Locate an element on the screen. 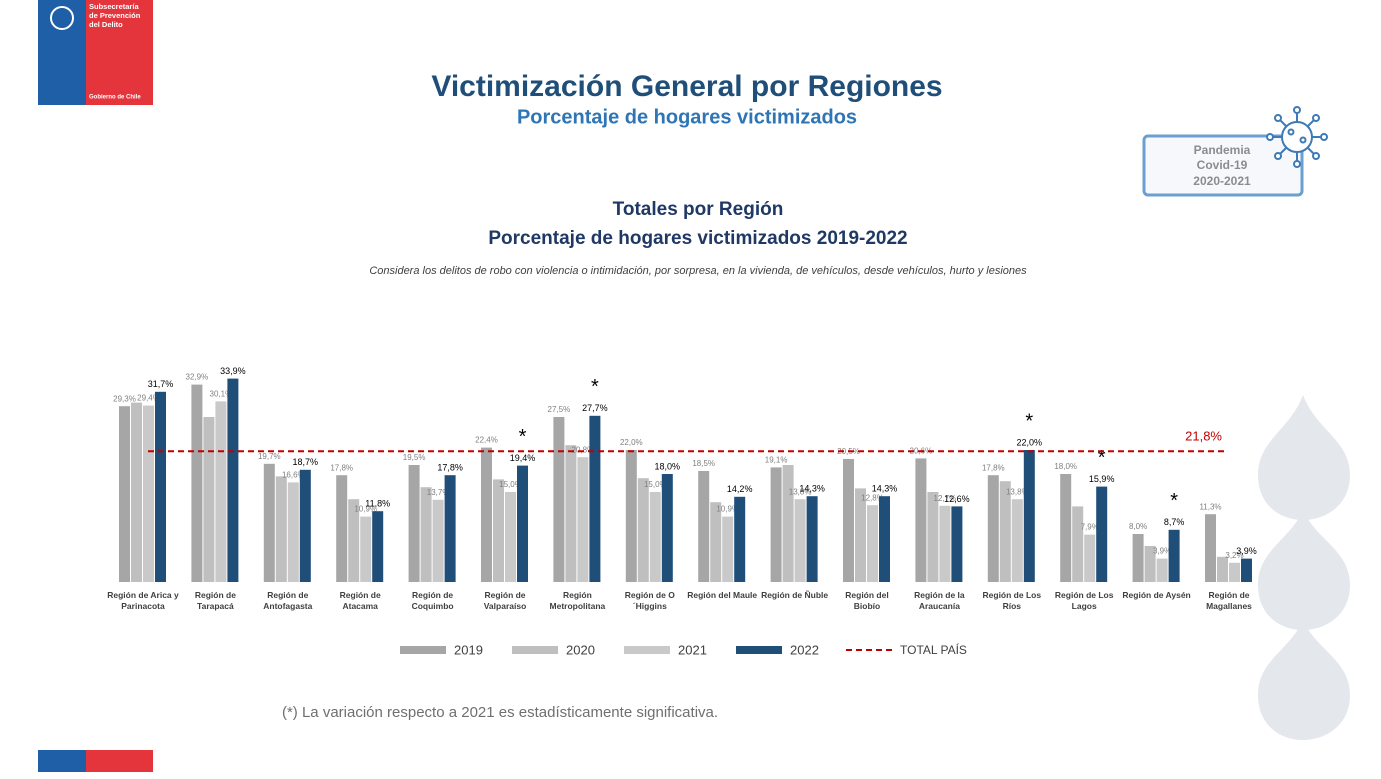 This screenshot has width=1381, height=779. chart-title: Totales por Región is located at coordinates (698, 209).